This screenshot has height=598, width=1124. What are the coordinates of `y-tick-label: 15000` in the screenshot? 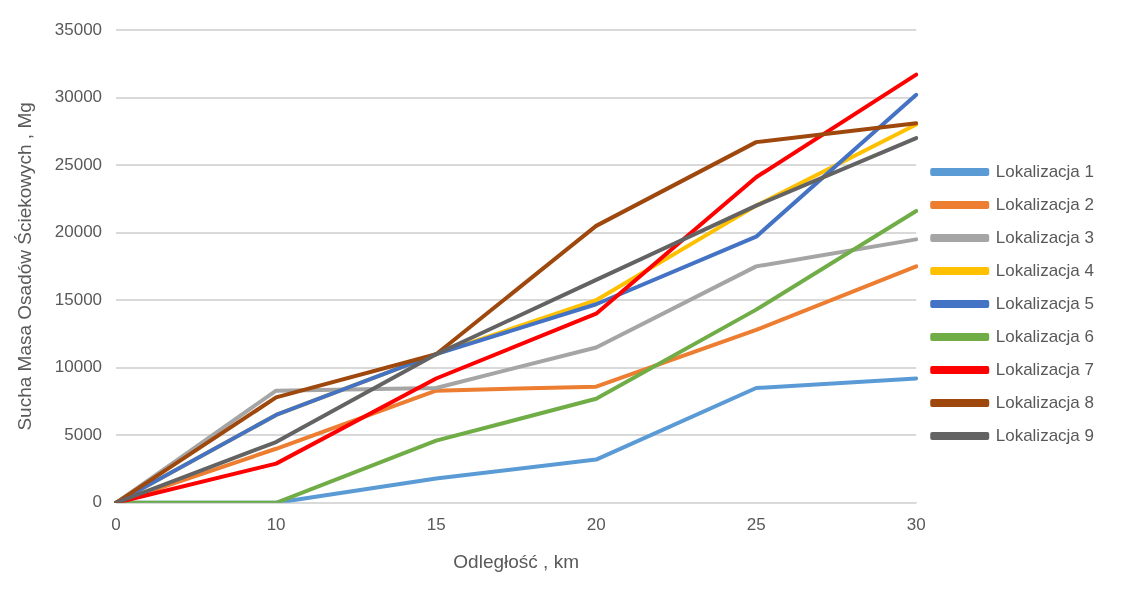 It's located at (78, 299).